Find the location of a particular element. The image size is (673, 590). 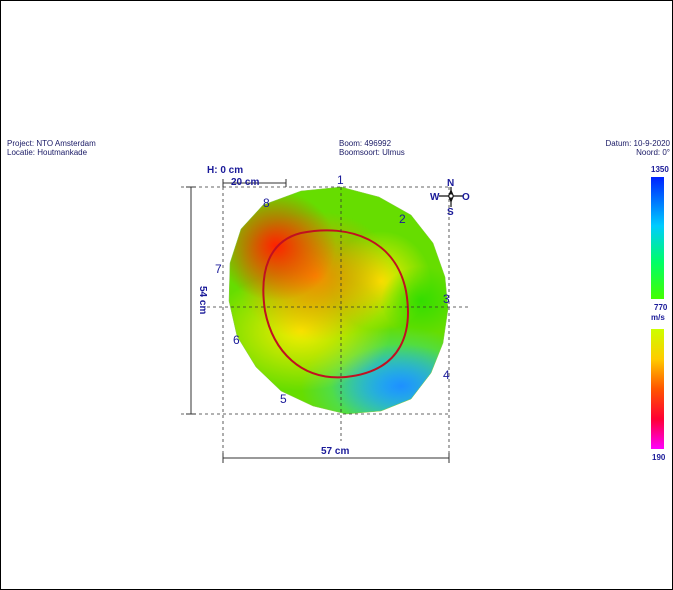

compass-o: O is located at coordinates (466, 197).